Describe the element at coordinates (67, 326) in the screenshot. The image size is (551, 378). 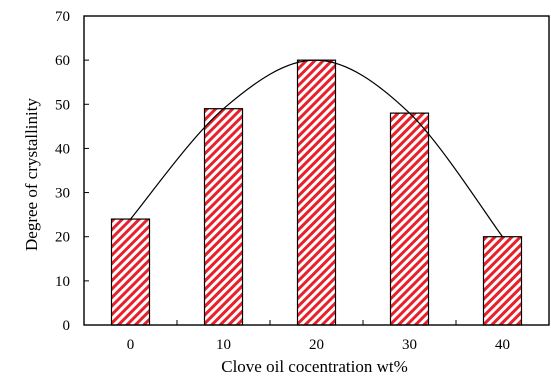
I see `y-tick-label: 0` at that location.